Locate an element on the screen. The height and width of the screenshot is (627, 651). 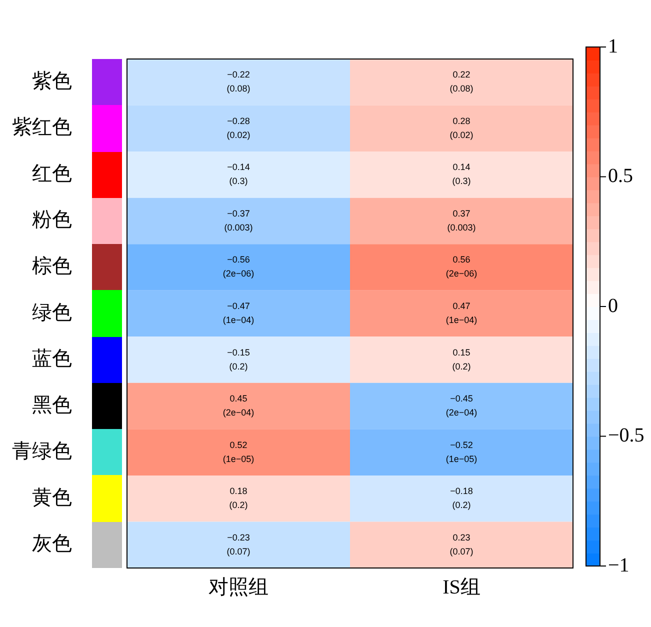
y-tick-label: 黑色 is located at coordinates (52, 405).